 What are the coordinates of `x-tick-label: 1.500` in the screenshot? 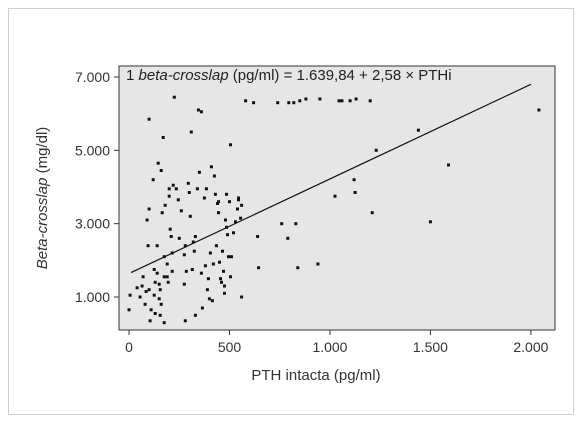 It's located at (430, 347).